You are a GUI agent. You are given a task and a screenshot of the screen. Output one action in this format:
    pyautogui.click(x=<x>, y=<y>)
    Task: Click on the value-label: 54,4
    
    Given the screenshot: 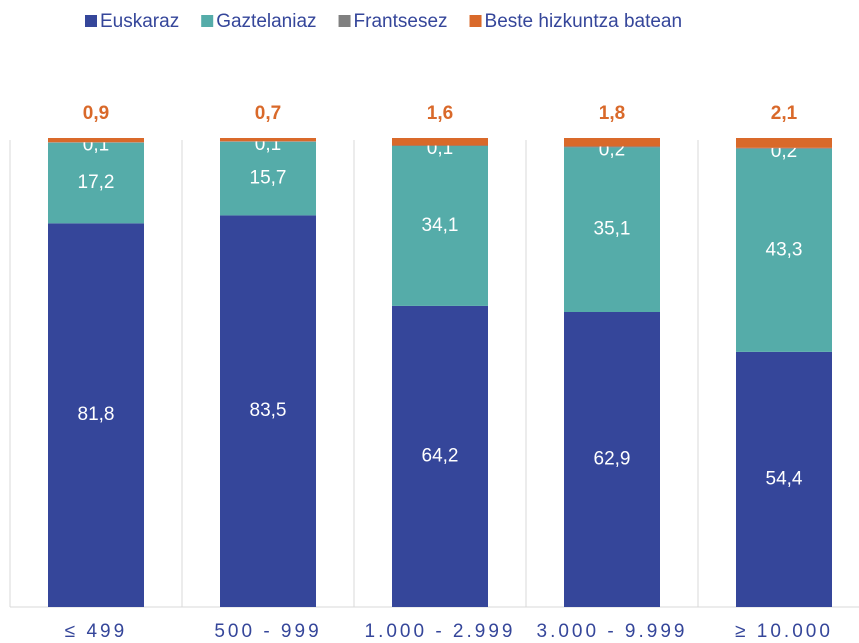 What is the action you would take?
    pyautogui.click(x=784, y=478)
    